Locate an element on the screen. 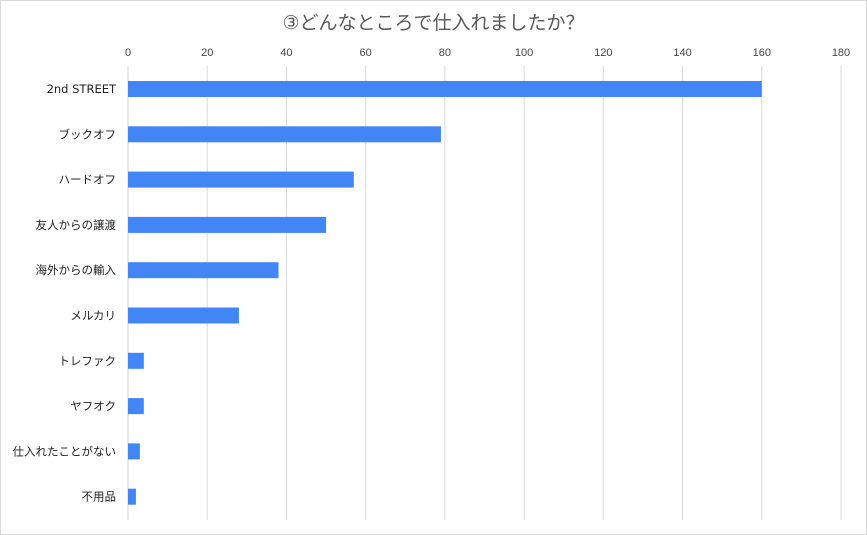  category-label: 海外からの輸入 is located at coordinates (76, 270).